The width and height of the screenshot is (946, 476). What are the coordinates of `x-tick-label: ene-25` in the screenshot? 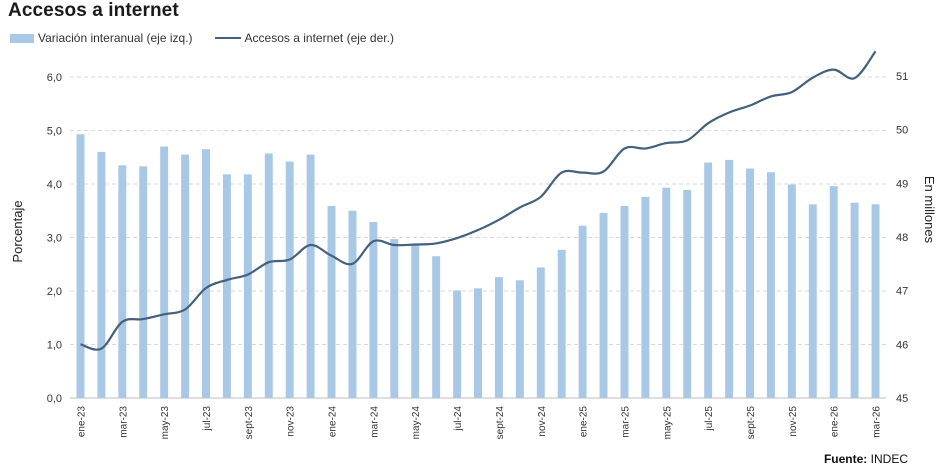 It's located at (584, 422).